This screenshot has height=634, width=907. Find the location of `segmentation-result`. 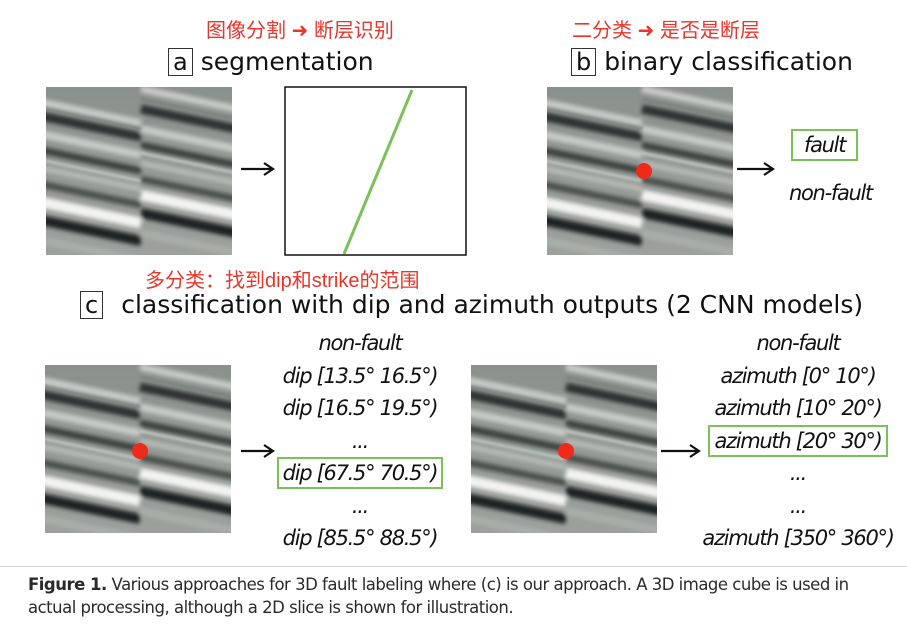

segmentation-result is located at coordinates (375, 171).